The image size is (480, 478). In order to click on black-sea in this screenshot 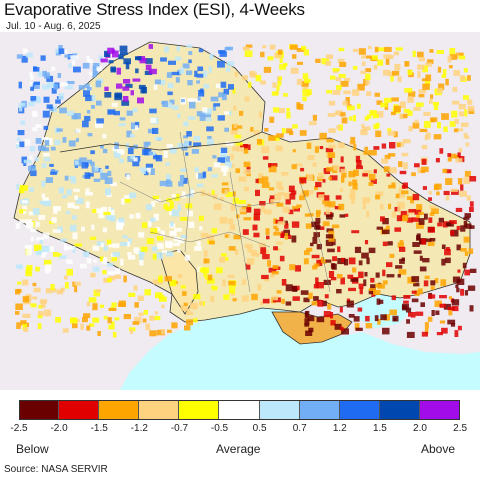, I will do `click(300, 349)`.